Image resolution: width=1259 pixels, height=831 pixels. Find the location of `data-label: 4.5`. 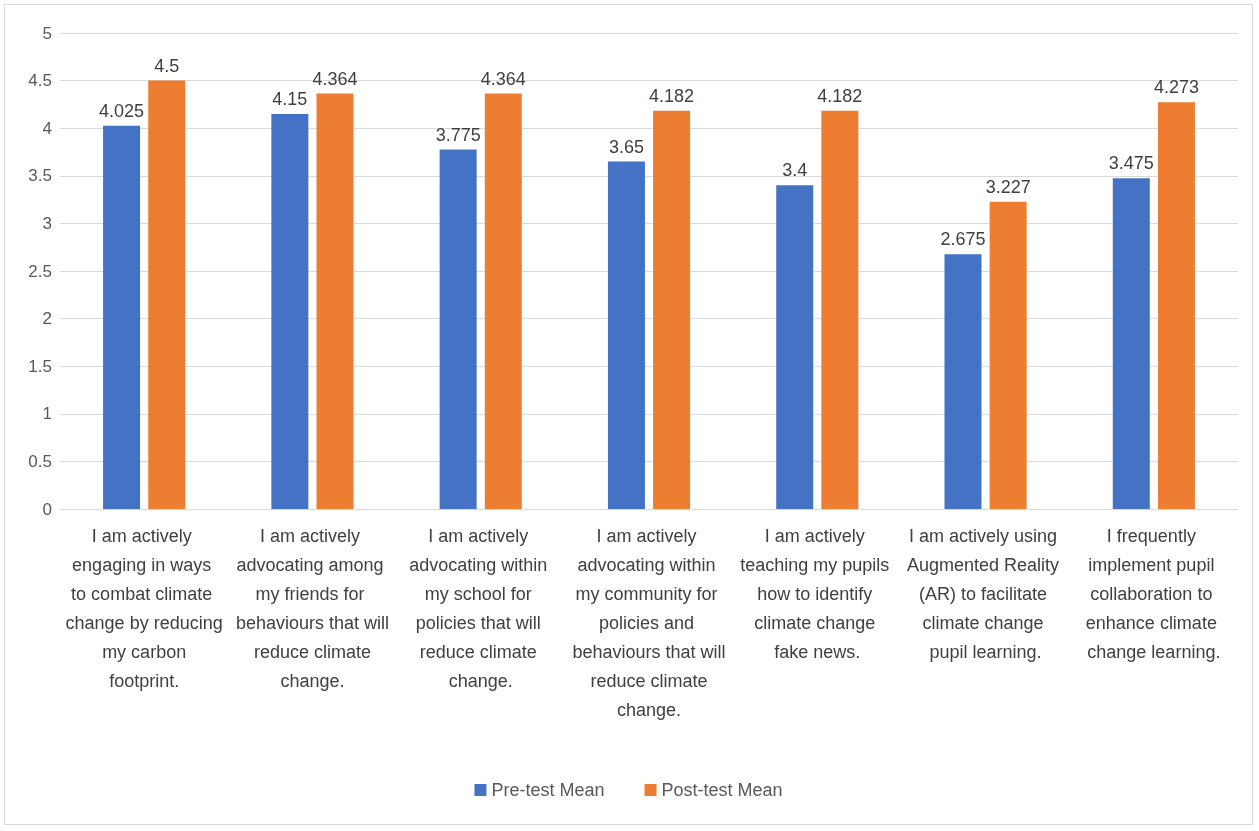

data-label: 4.5 is located at coordinates (167, 65).